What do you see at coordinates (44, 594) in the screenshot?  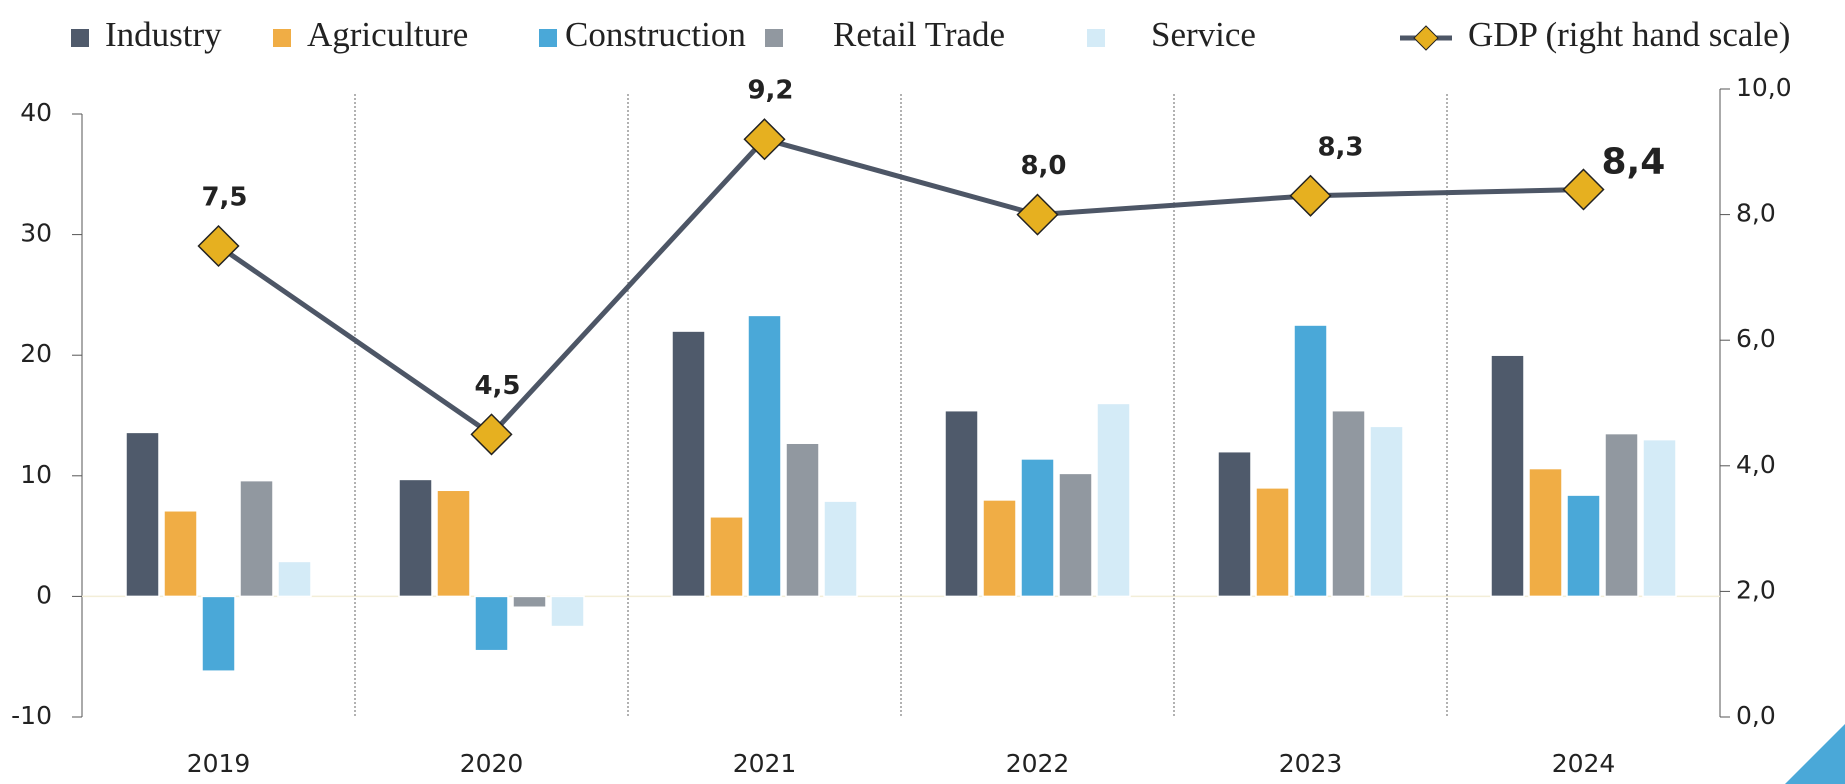 I see `y-tick-label: 0` at bounding box center [44, 594].